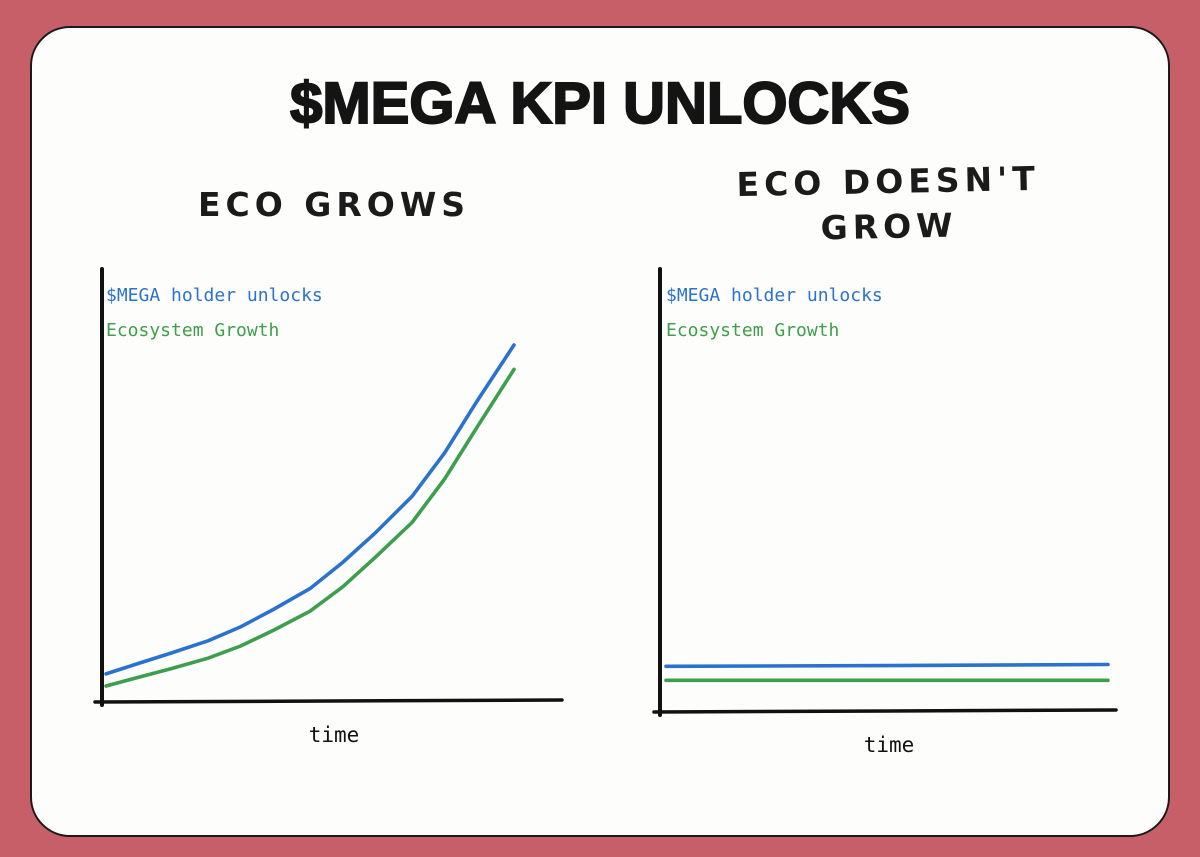 Image resolution: width=1200 pixels, height=857 pixels. What do you see at coordinates (600, 103) in the screenshot?
I see `page-title: $MEGA KPI UNLOCKS` at bounding box center [600, 103].